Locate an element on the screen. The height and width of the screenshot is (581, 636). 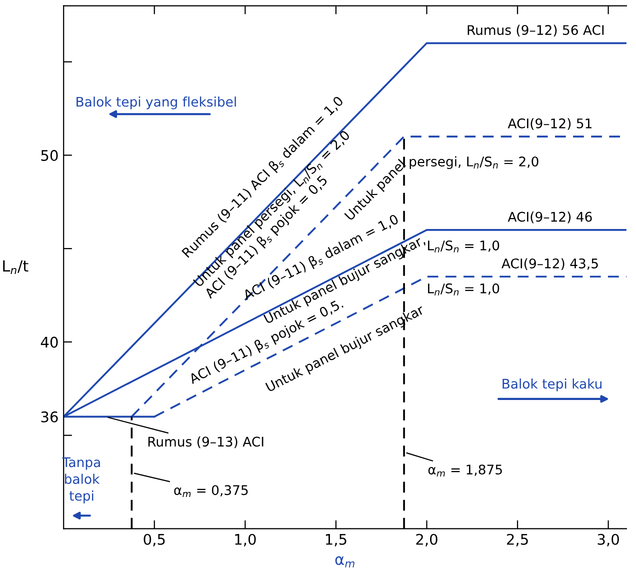
annotation: Rumus (9–12) 56 ACI is located at coordinates (536, 30).